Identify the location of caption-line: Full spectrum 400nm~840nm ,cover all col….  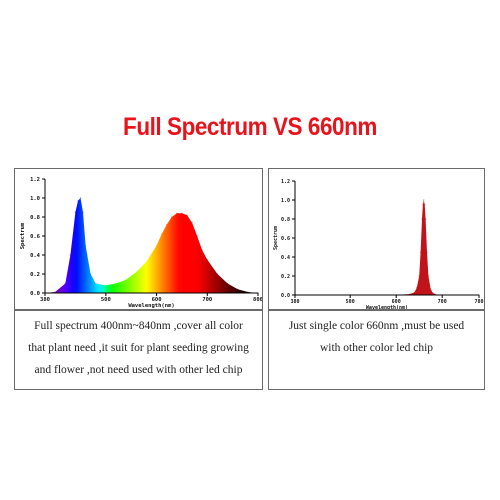
(138, 326).